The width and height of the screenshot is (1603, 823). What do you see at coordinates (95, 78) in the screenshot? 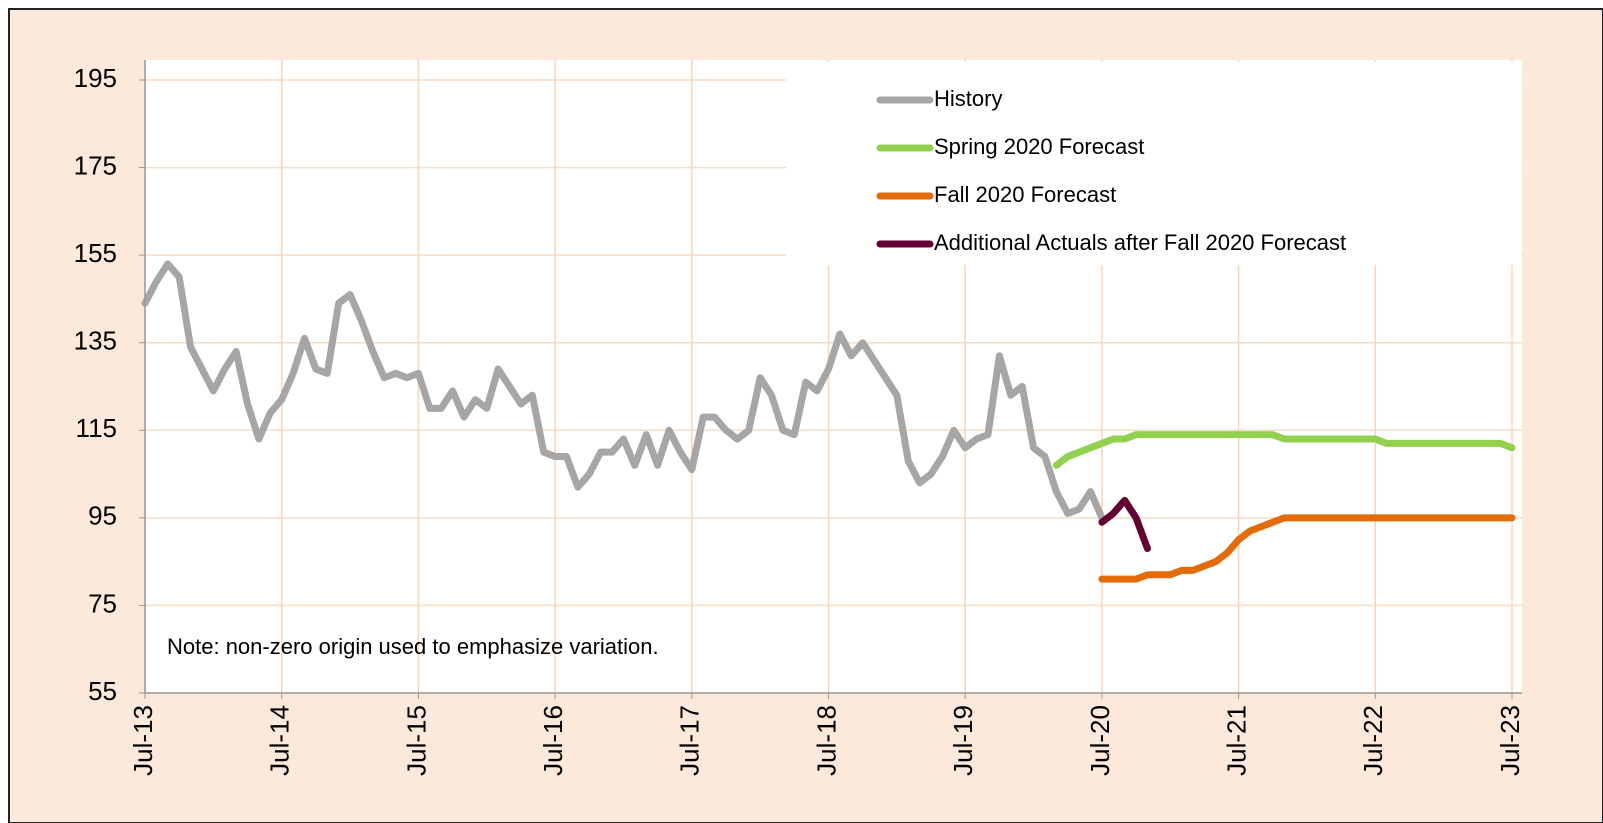
I see `y-tick-label: 195` at bounding box center [95, 78].